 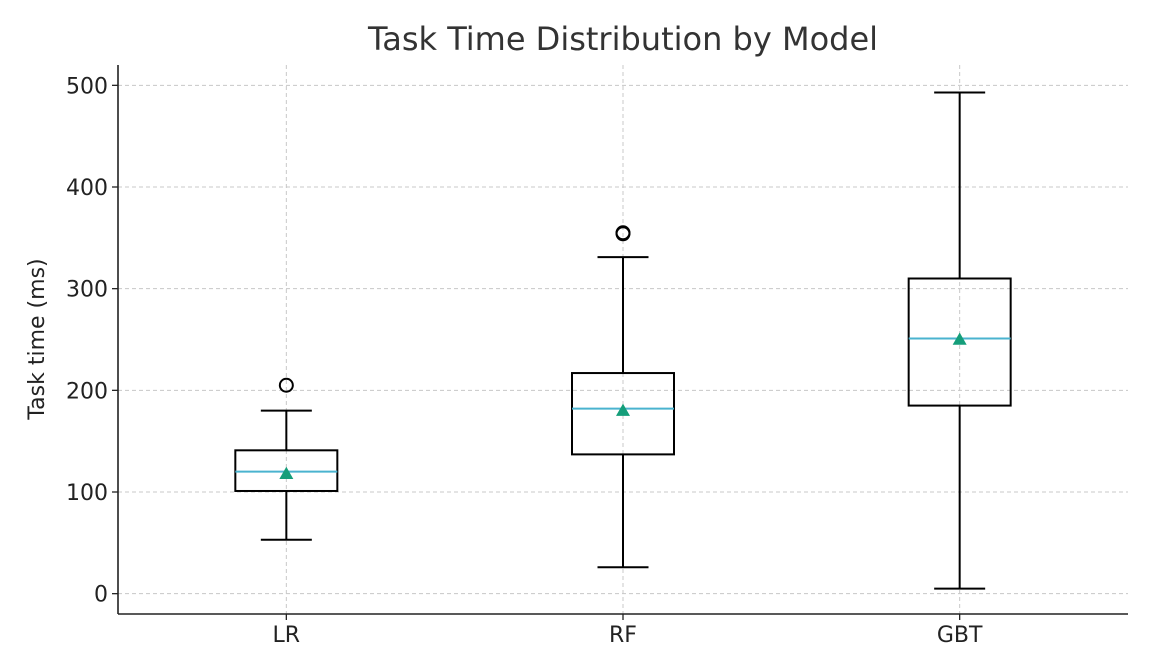 I want to click on y-tick-label: 0, so click(x=101, y=595).